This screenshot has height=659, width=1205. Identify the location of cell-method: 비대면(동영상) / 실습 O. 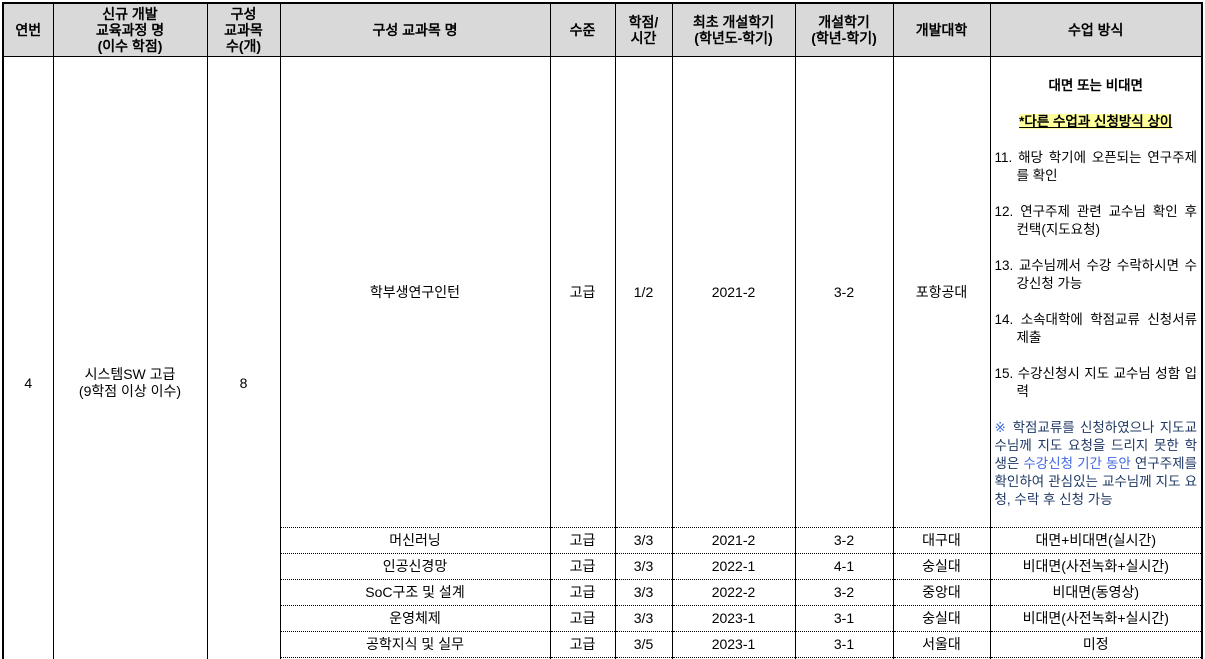
(1096, 658).